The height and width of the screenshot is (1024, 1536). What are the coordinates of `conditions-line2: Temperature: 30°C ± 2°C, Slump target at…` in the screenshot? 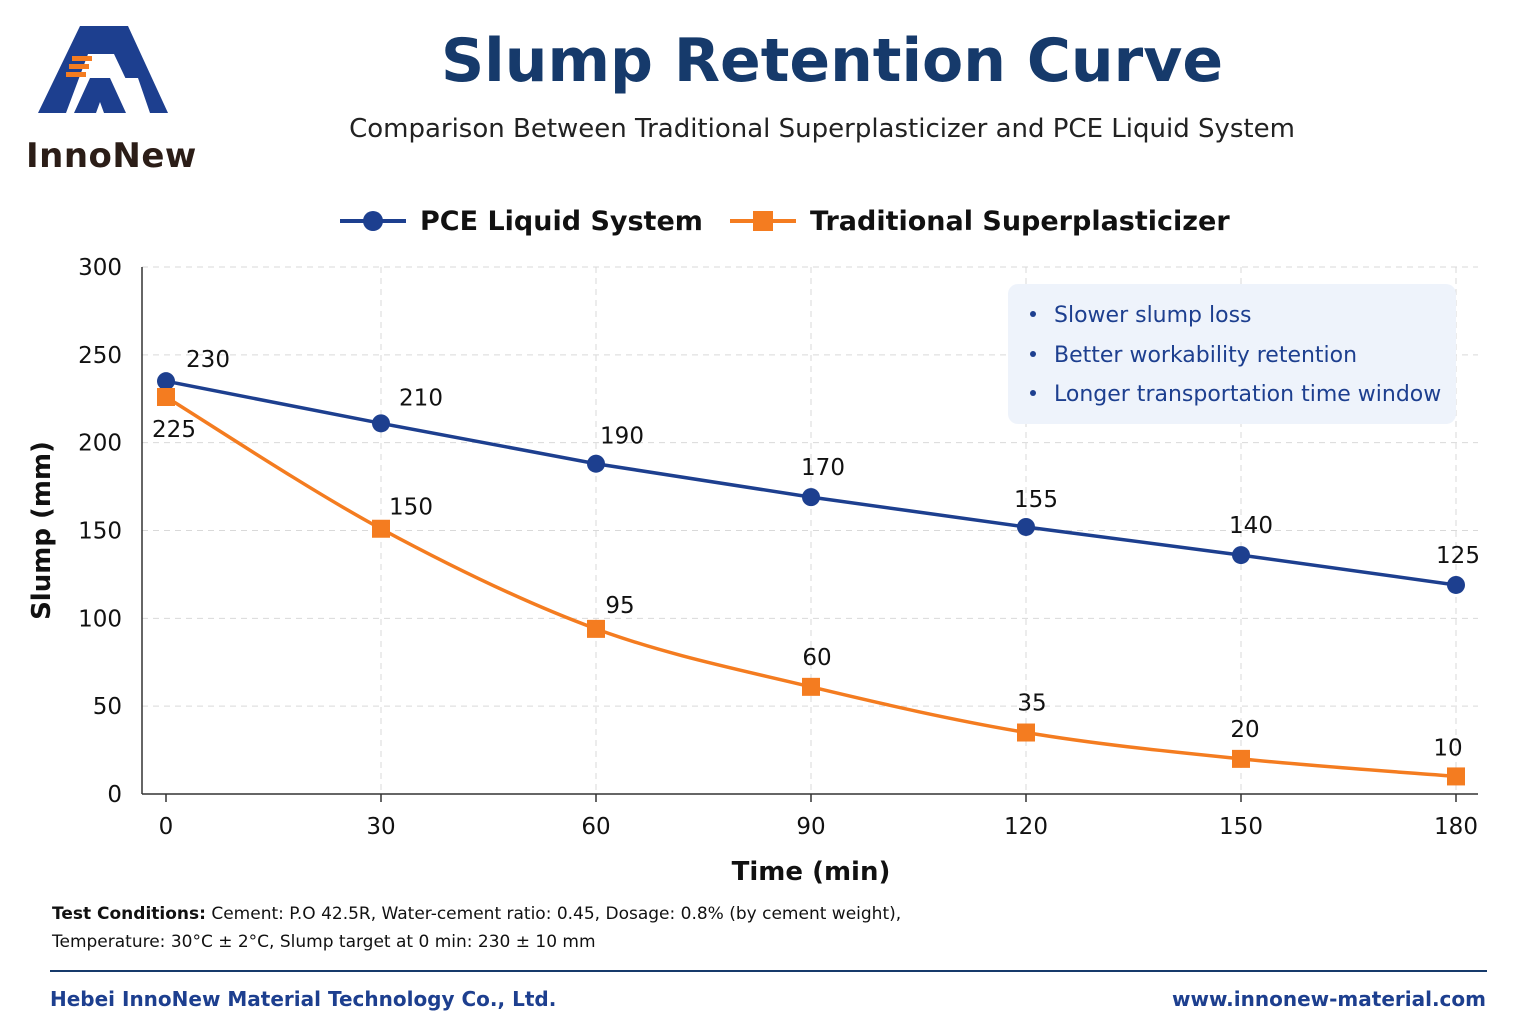 It's located at (324, 942).